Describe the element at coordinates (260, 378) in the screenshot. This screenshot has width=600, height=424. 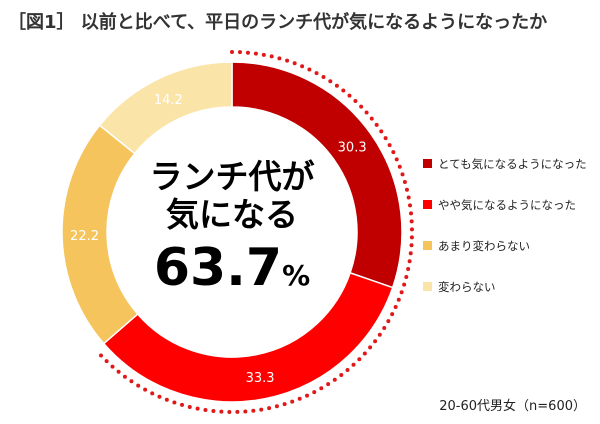
I see `slice-value-label-2: 33.3` at that location.